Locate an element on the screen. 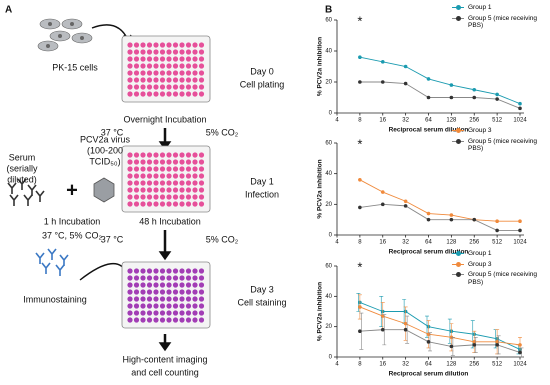 The width and height of the screenshot is (550, 385). x-tick-label: 256 is located at coordinates (474, 365).